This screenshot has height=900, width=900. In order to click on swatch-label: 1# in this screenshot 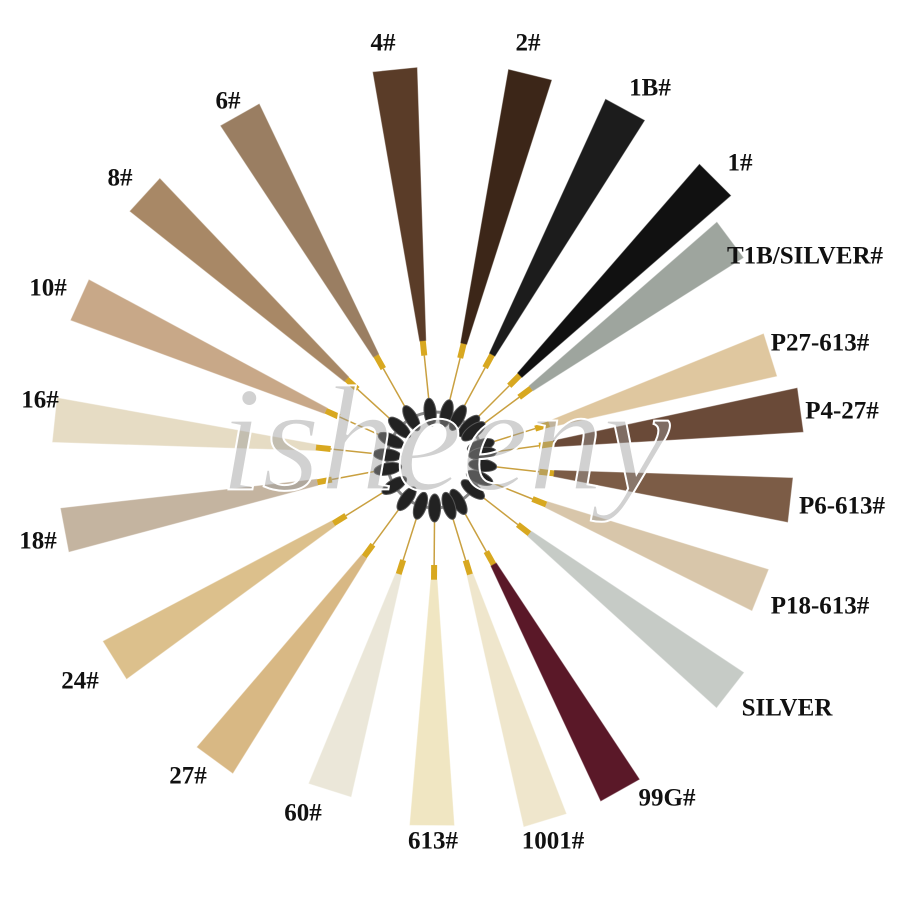, I will do `click(741, 163)`.